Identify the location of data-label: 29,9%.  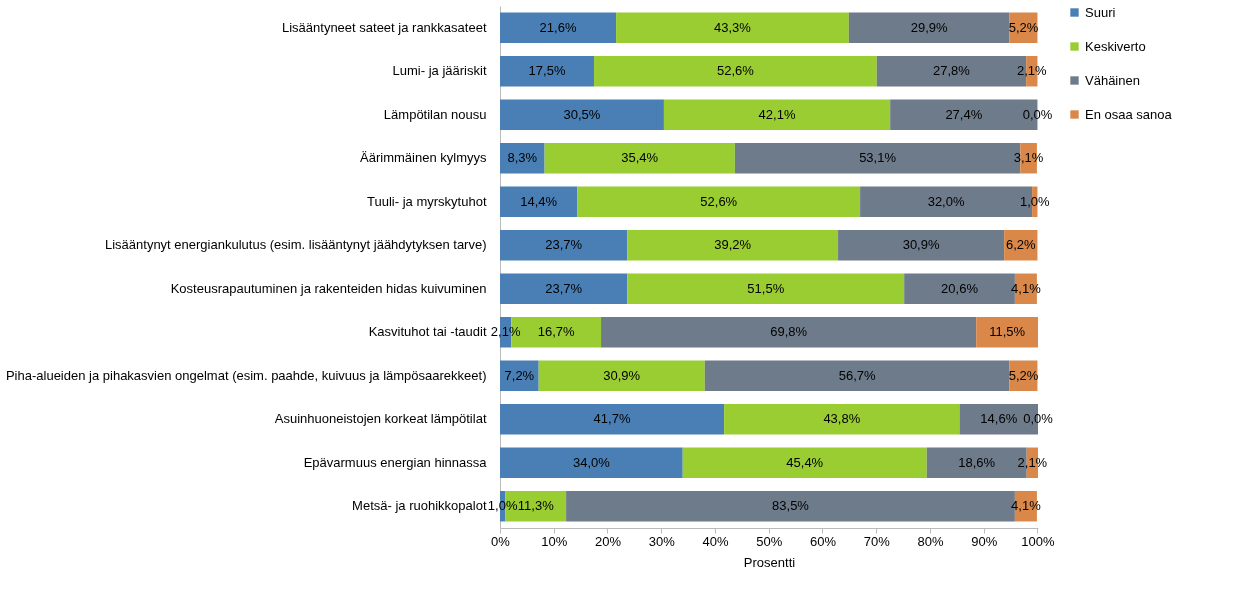
(929, 27).